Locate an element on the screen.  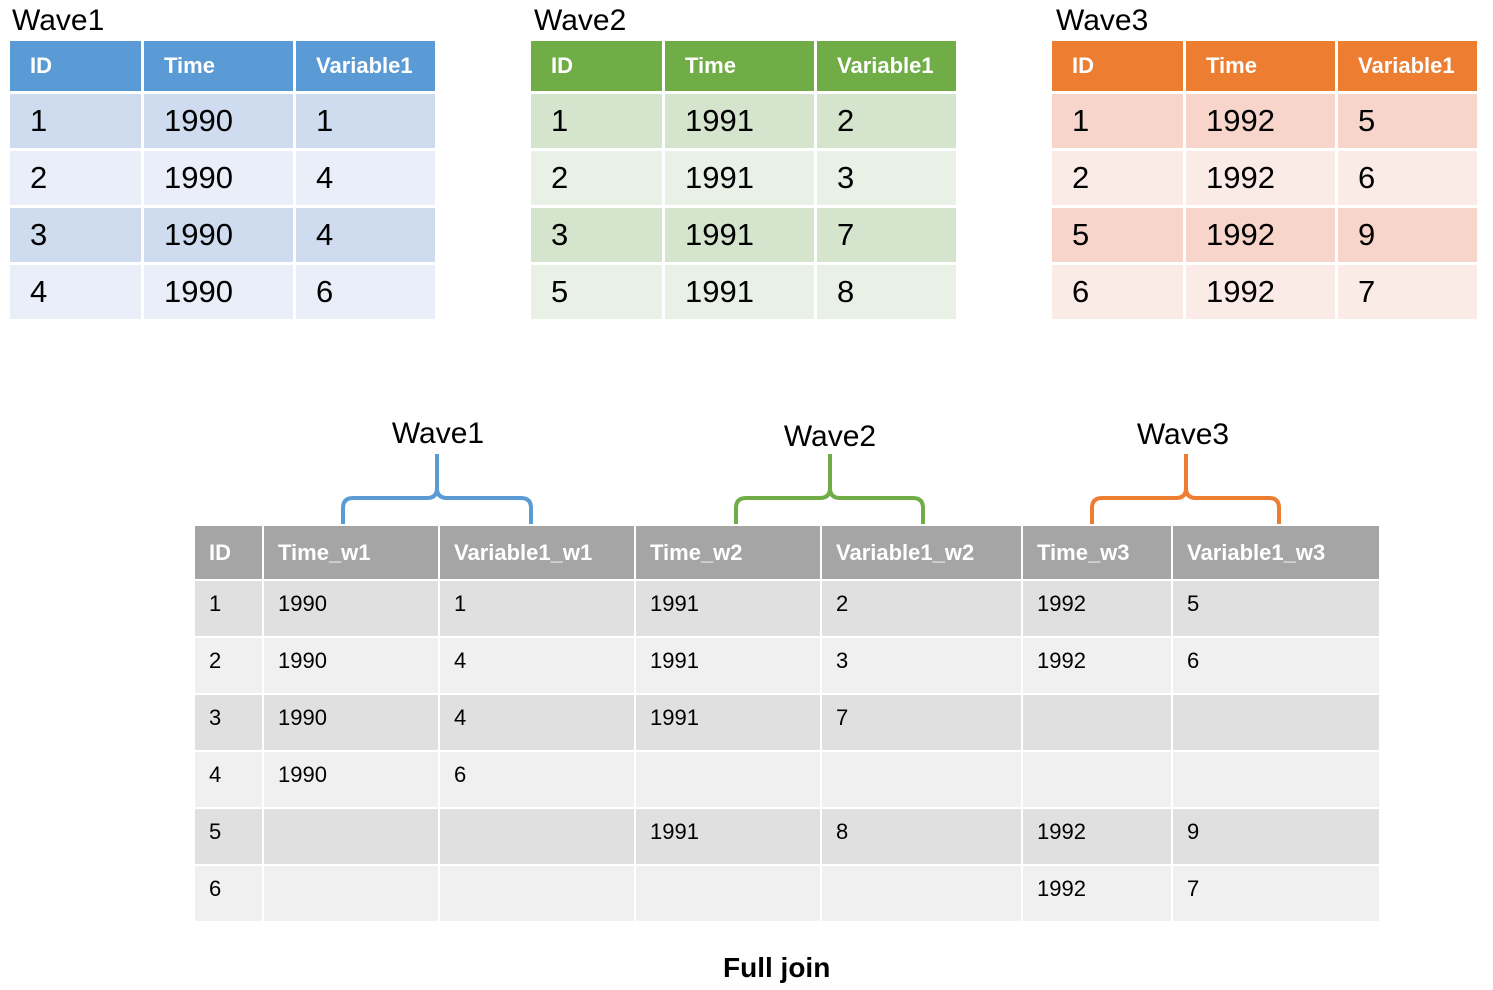
table-row: 2 1990 4 is located at coordinates (222, 178).